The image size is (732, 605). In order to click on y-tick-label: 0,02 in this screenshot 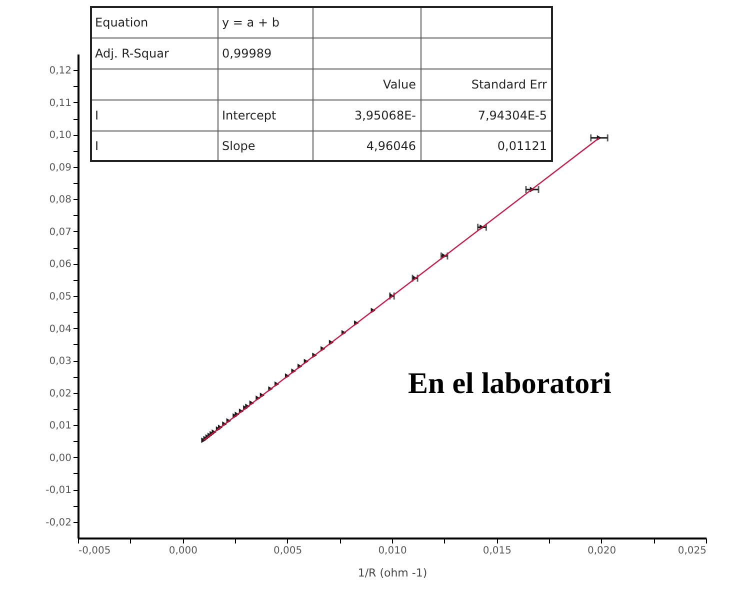, I will do `click(60, 394)`.